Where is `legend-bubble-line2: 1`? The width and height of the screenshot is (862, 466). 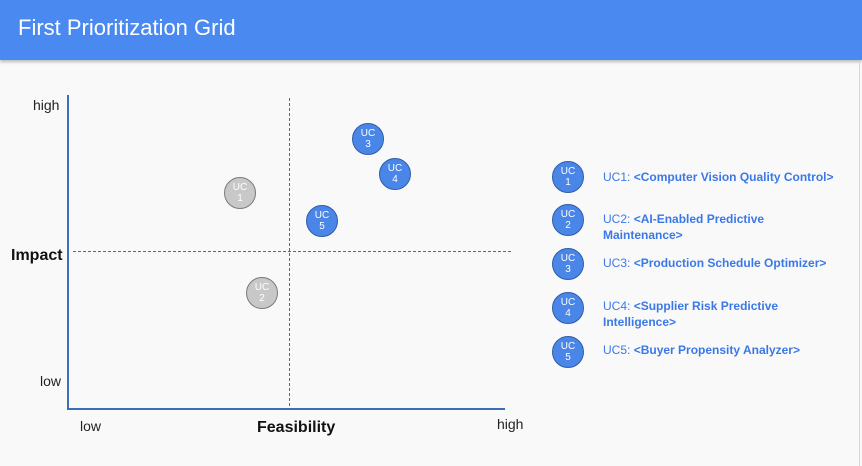
legend-bubble-line2: 1 is located at coordinates (568, 182).